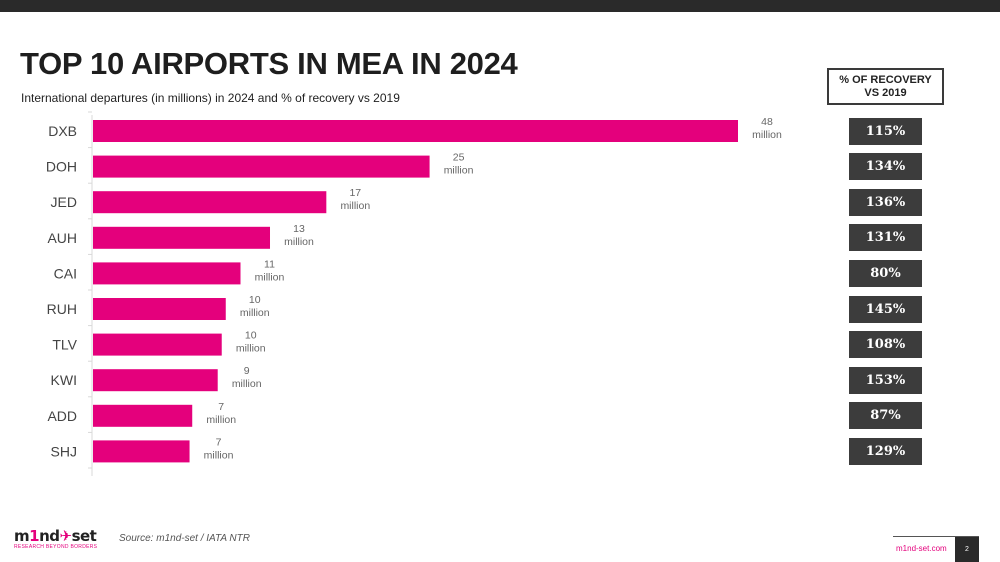  Describe the element at coordinates (921, 548) in the screenshot. I see `website-link: m1nd-set.com` at that location.